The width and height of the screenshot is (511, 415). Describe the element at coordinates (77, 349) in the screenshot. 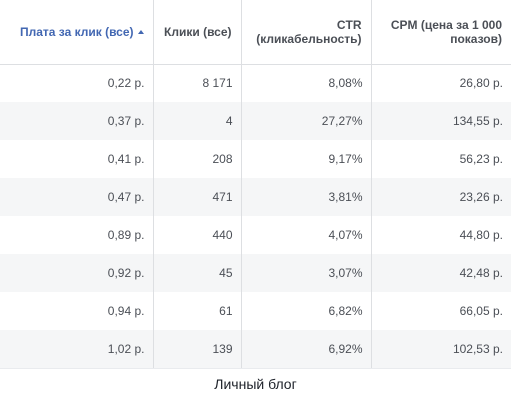

I see `cell-cpc: 1,02 р.` at that location.